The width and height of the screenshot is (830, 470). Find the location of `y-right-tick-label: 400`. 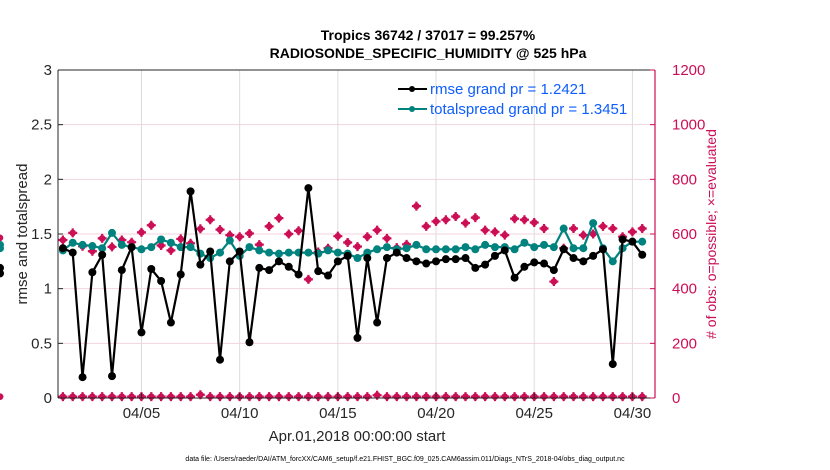

y-right-tick-label: 400 is located at coordinates (684, 289).